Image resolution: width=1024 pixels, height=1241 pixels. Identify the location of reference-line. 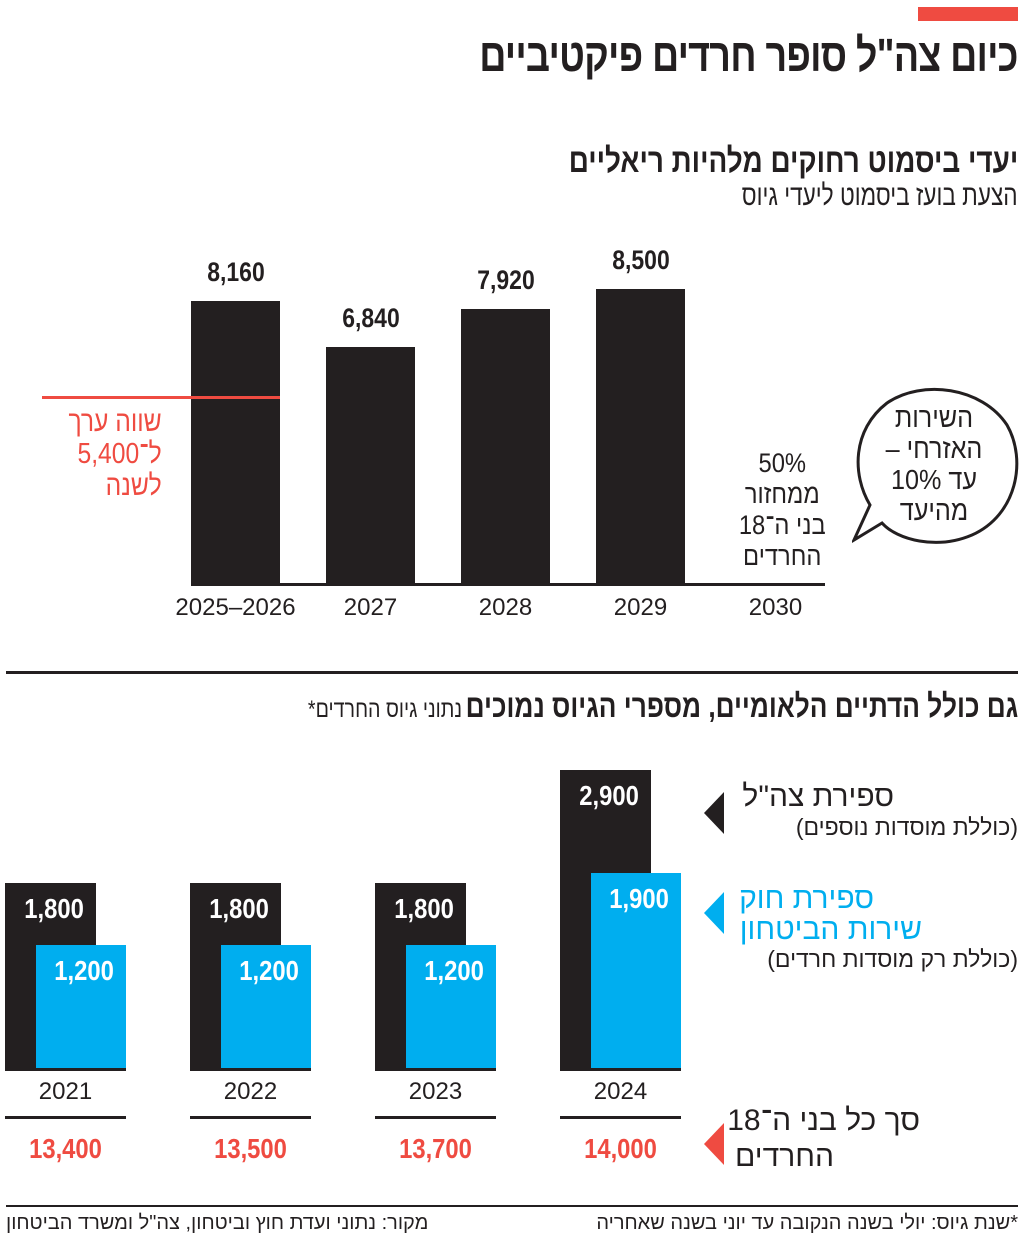
(161, 397).